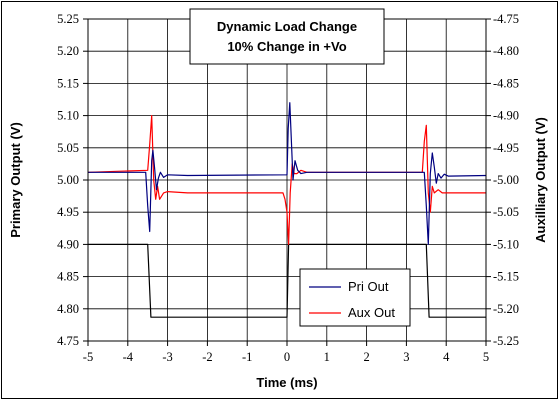 This screenshot has width=559, height=400. Describe the element at coordinates (287, 357) in the screenshot. I see `x-tick-label: 0` at that location.